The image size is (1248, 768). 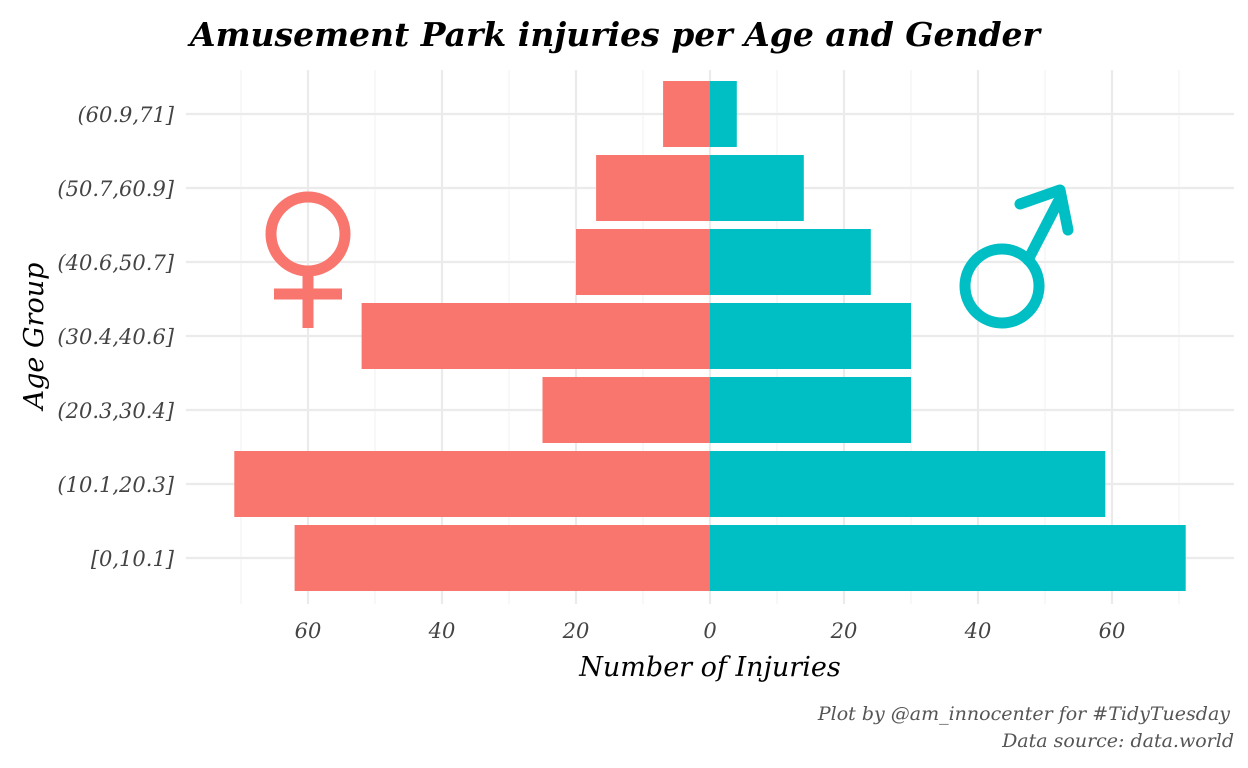 I want to click on x-tick-labels: 60 40 20 0 20 40 60, so click(x=710, y=631).